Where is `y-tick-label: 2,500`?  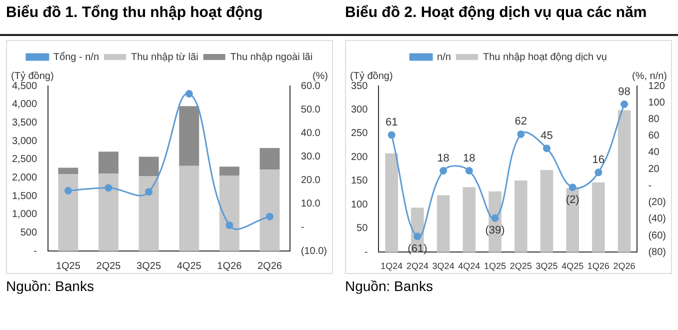
y-tick-label: 2,500 is located at coordinates (25, 160).